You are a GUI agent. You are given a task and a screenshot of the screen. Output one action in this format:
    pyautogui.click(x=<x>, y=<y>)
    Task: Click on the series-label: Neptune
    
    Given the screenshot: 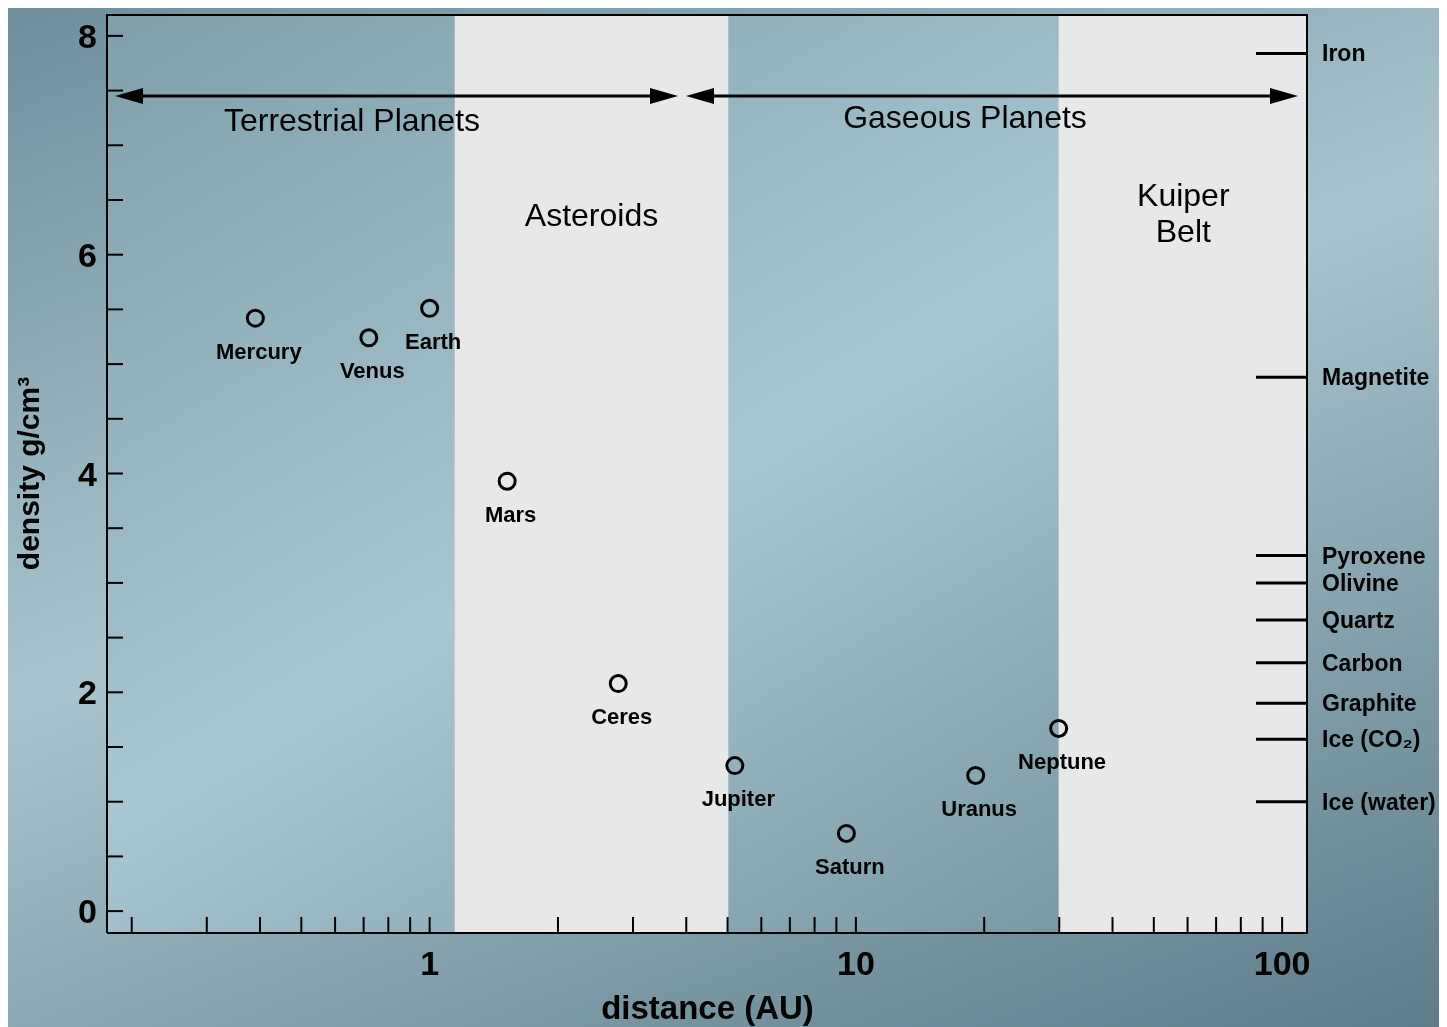 What is the action you would take?
    pyautogui.click(x=1062, y=761)
    